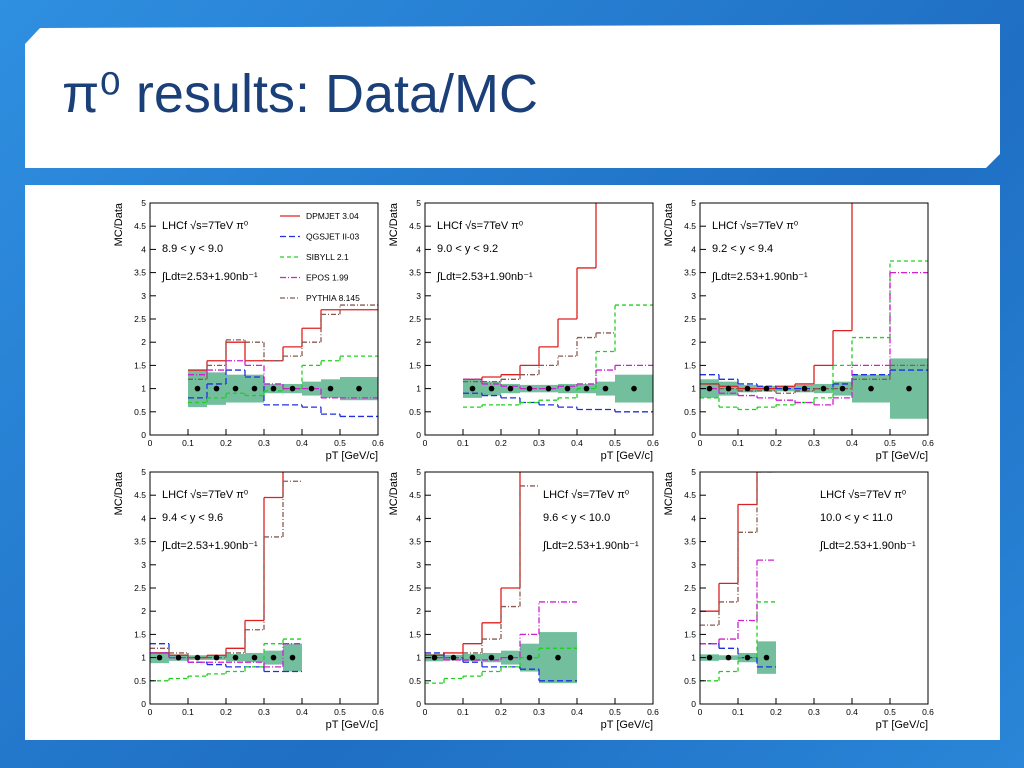 The width and height of the screenshot is (1024, 768). Describe the element at coordinates (192, 518) in the screenshot. I see `rapidity-label: 9.4 < y < 9.6` at that location.